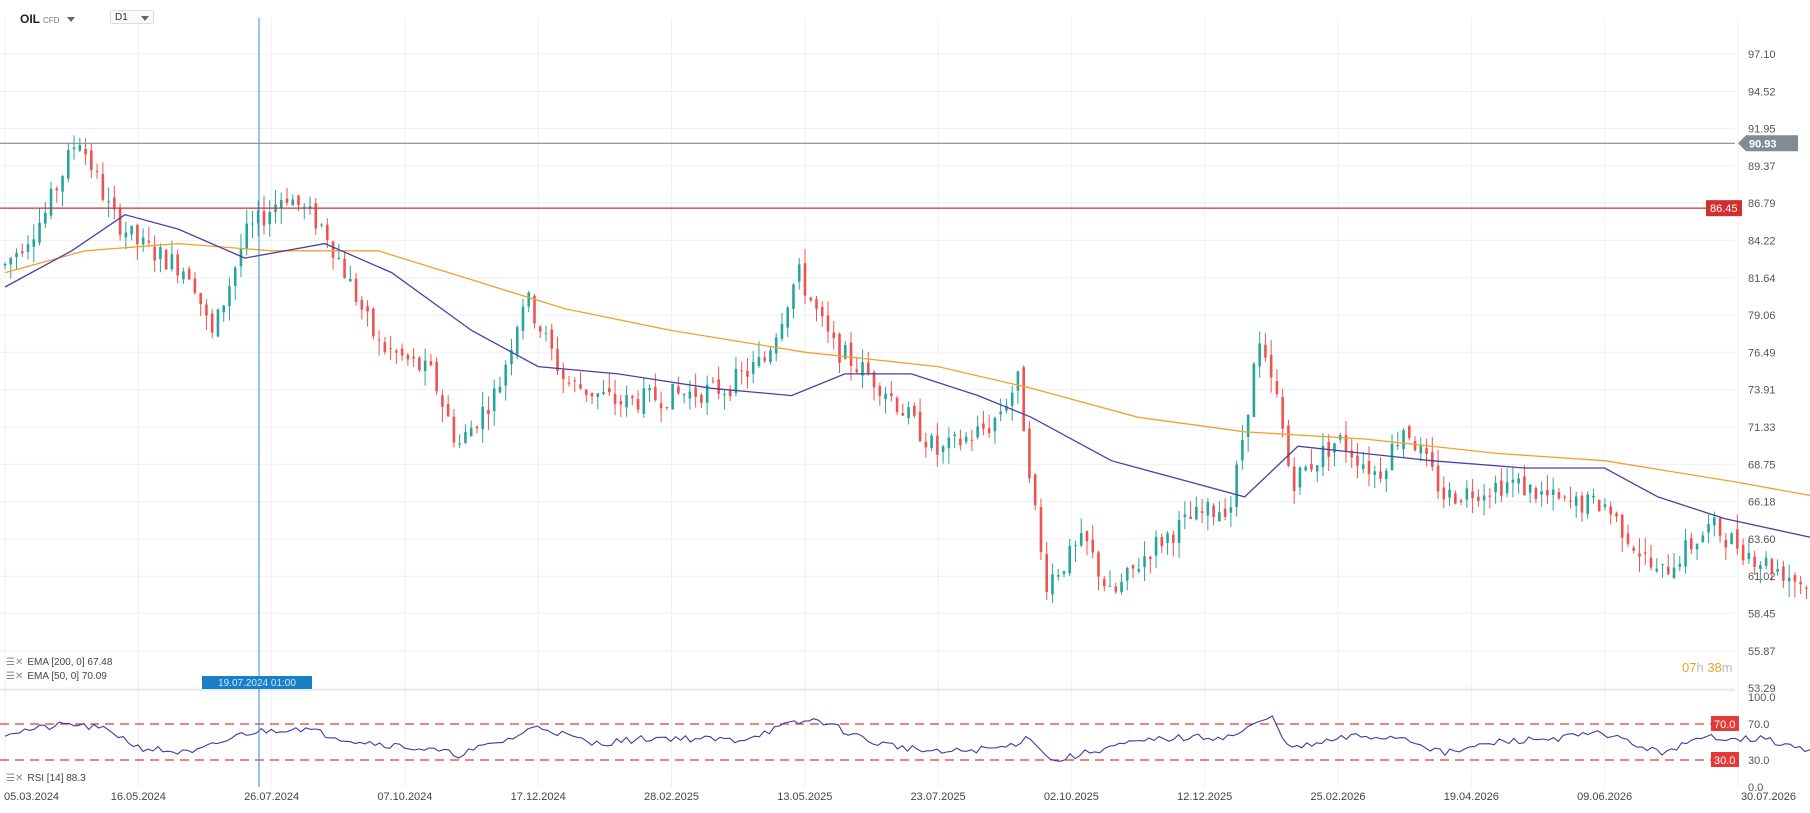  I want to click on date-tick-label: 09.06.2026, so click(1604, 797).